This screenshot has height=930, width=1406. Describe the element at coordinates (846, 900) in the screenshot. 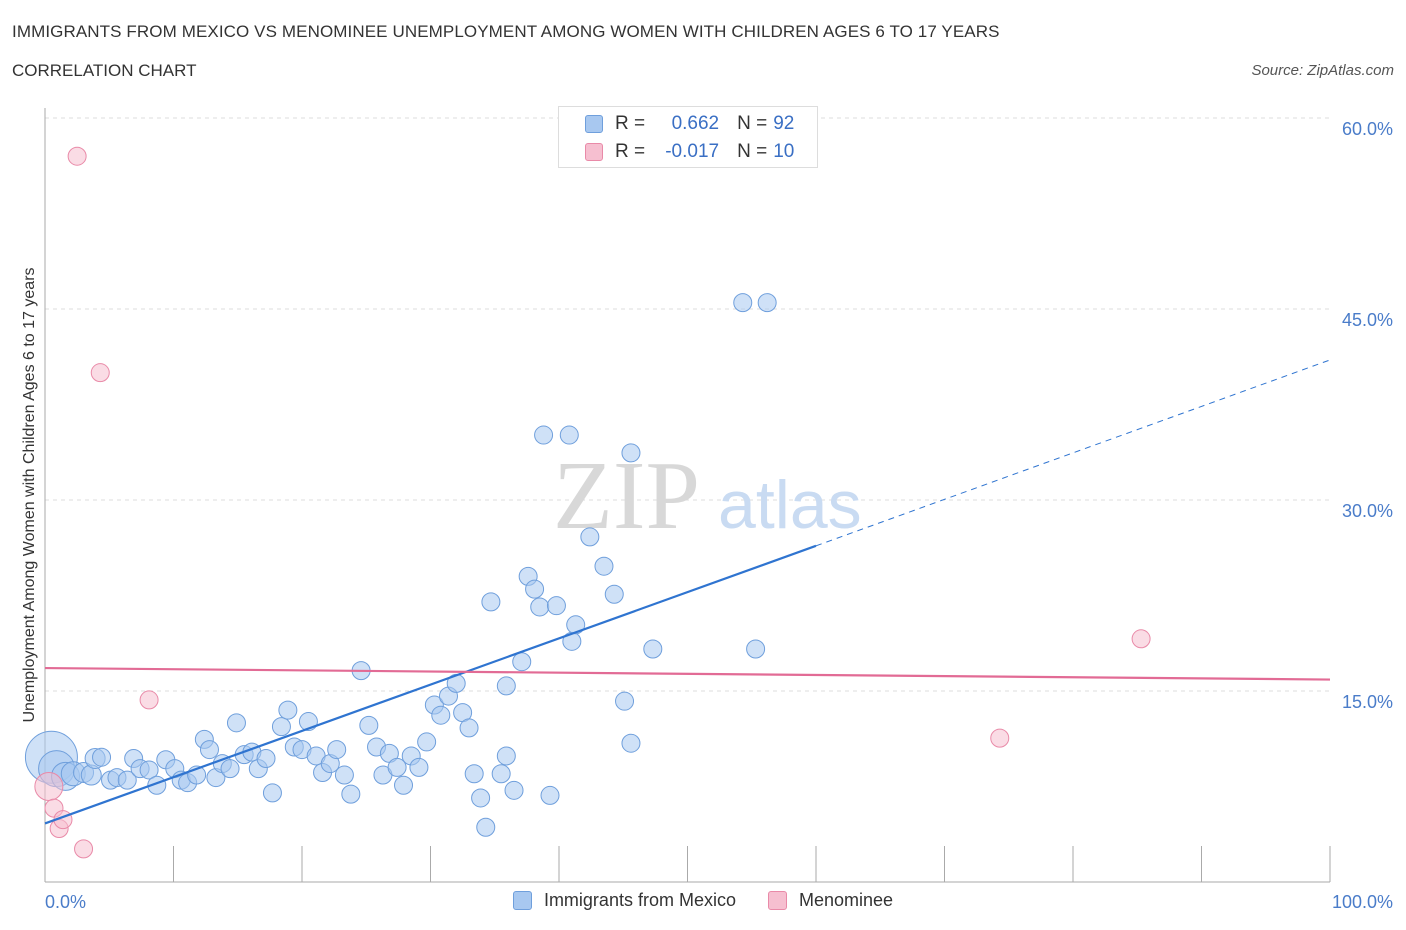

I see `legend-label-menominee: Menominee` at that location.